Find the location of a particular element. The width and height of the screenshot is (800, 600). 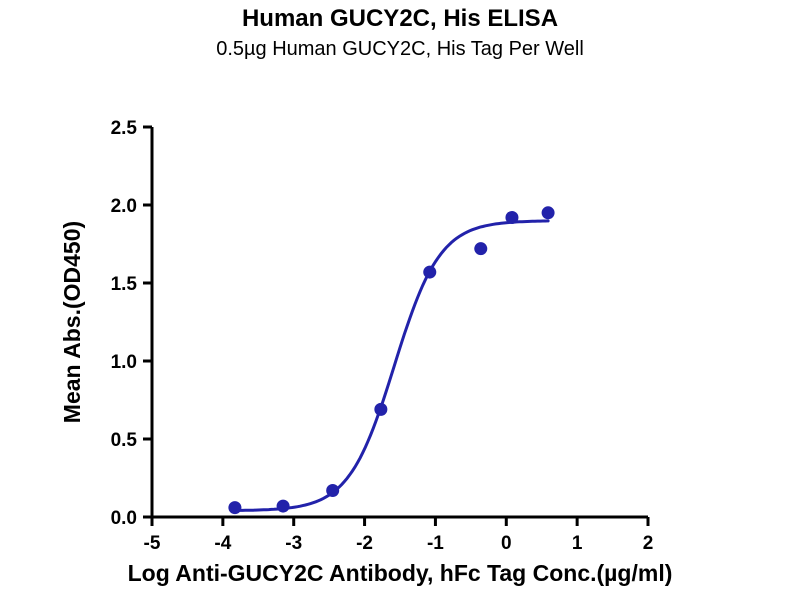

x-tick-label: -4 is located at coordinates (222, 543).